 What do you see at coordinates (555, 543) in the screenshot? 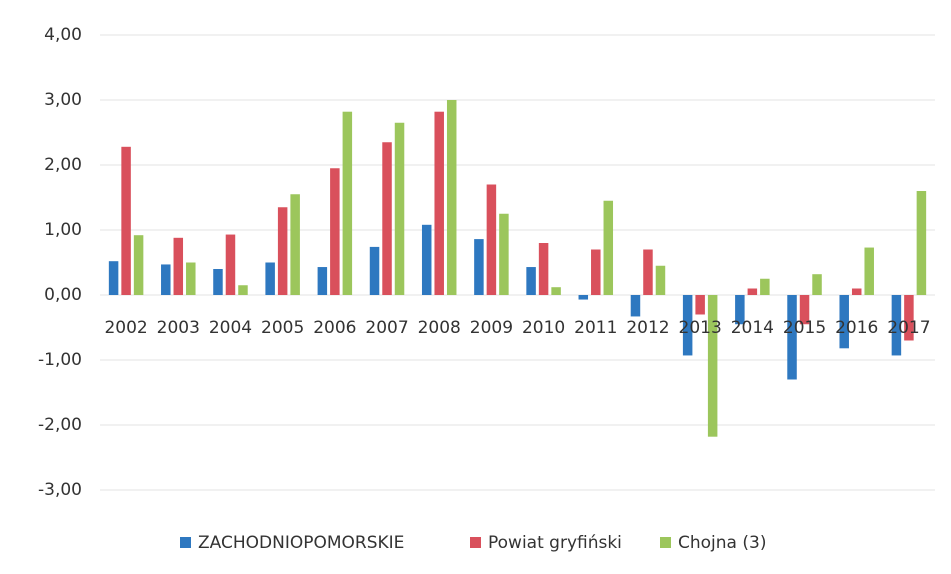
I see `legend-label: Powiat gryfiński` at bounding box center [555, 543].